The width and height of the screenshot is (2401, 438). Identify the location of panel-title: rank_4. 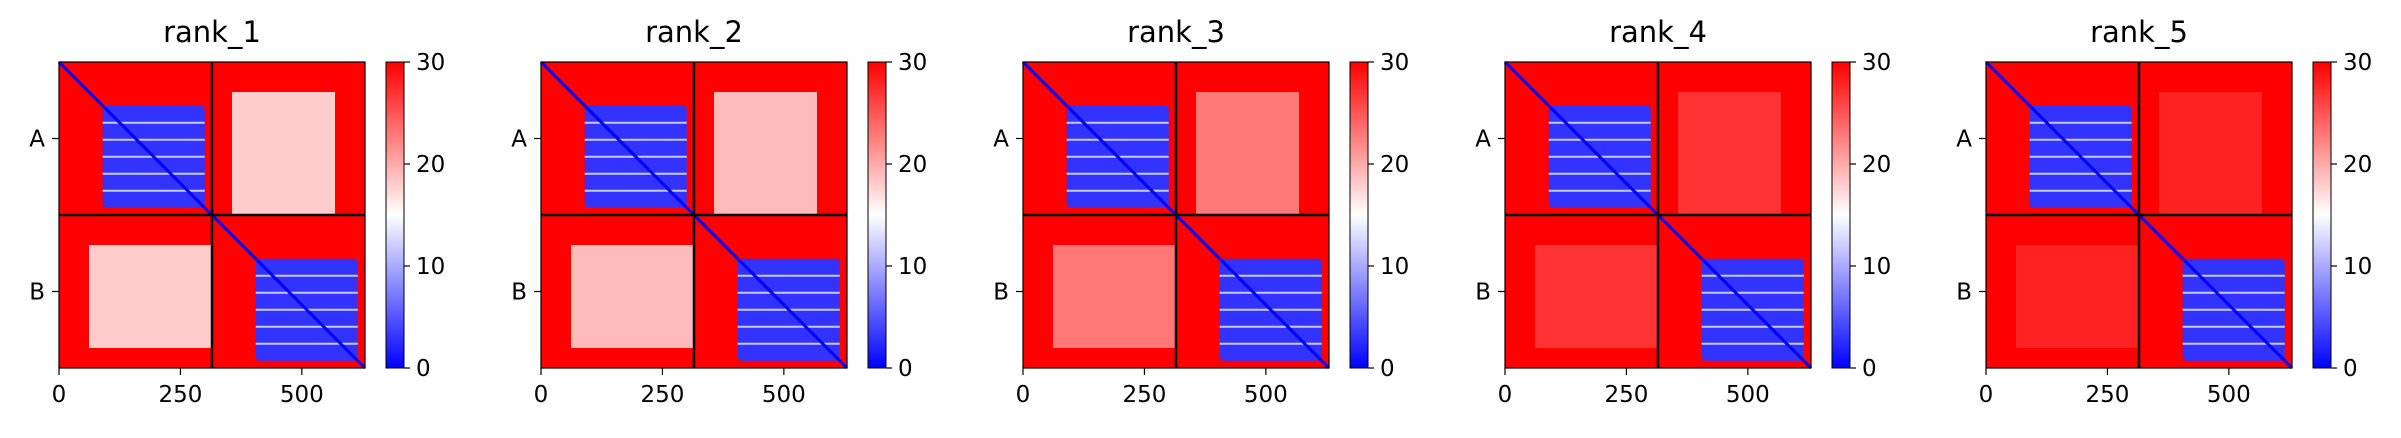
(1658, 32).